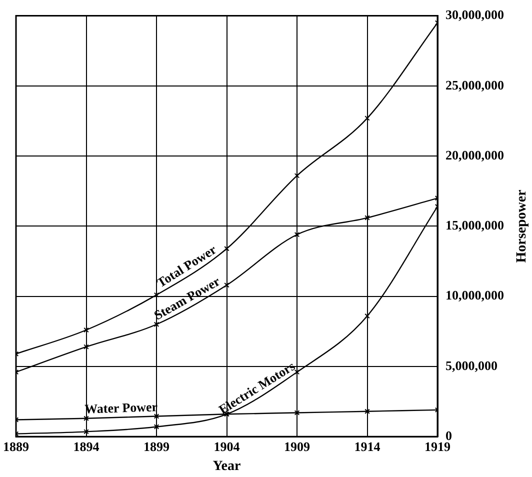 The image size is (532, 477). What do you see at coordinates (475, 154) in the screenshot?
I see `y-tick-label: 20,000,000` at bounding box center [475, 154].